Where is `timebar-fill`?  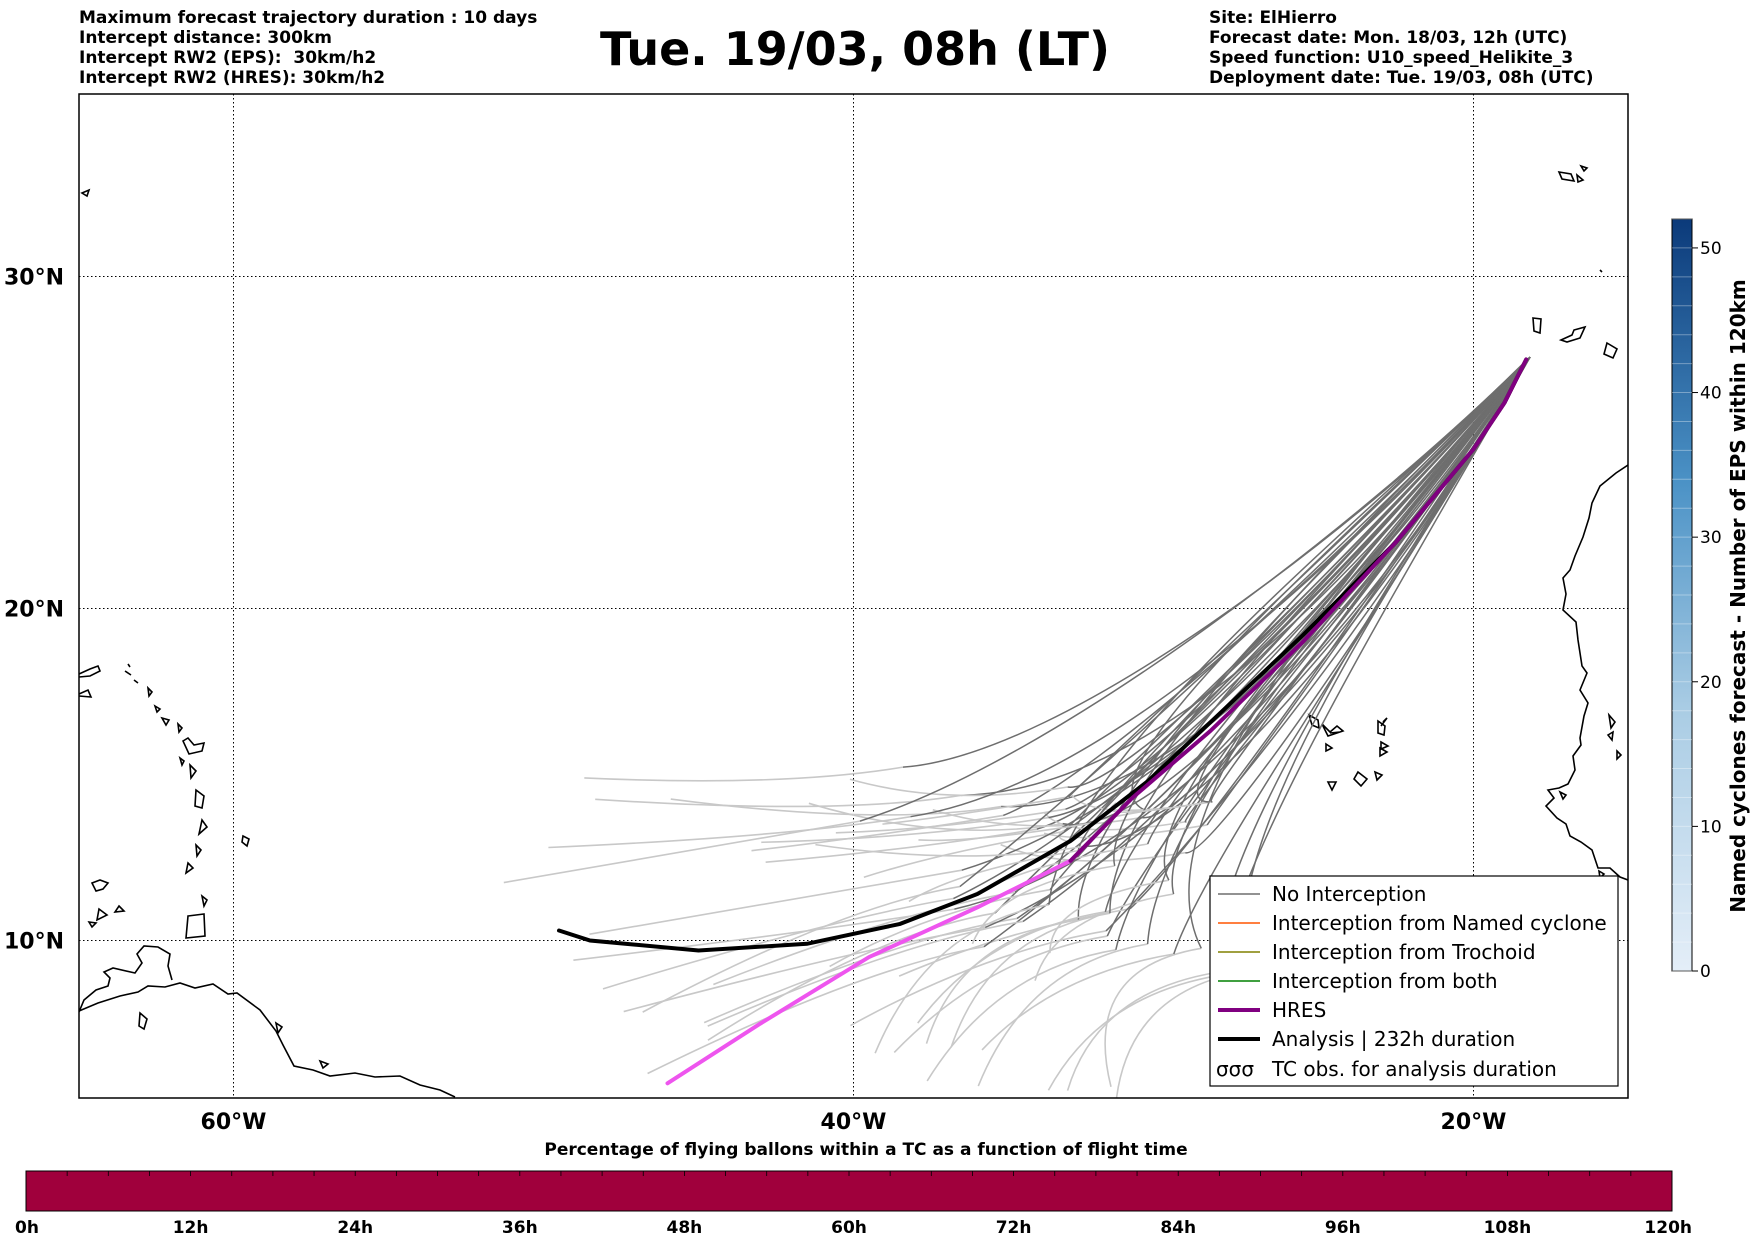
timebar-fill is located at coordinates (849, 1191).